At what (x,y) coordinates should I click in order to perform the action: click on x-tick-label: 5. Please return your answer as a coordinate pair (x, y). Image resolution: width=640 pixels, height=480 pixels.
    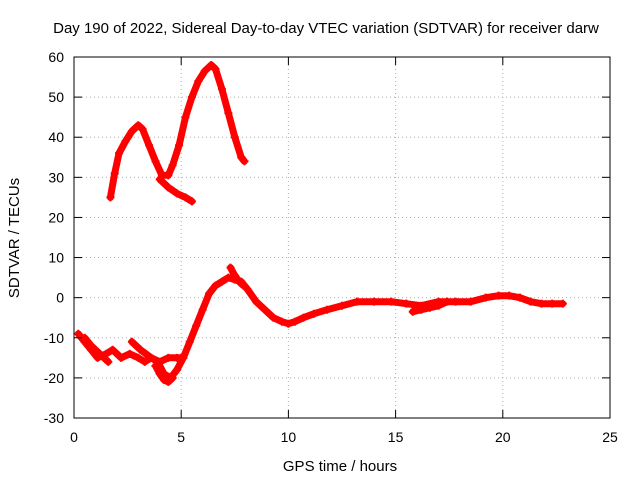
    Looking at the image, I should click on (181, 437).